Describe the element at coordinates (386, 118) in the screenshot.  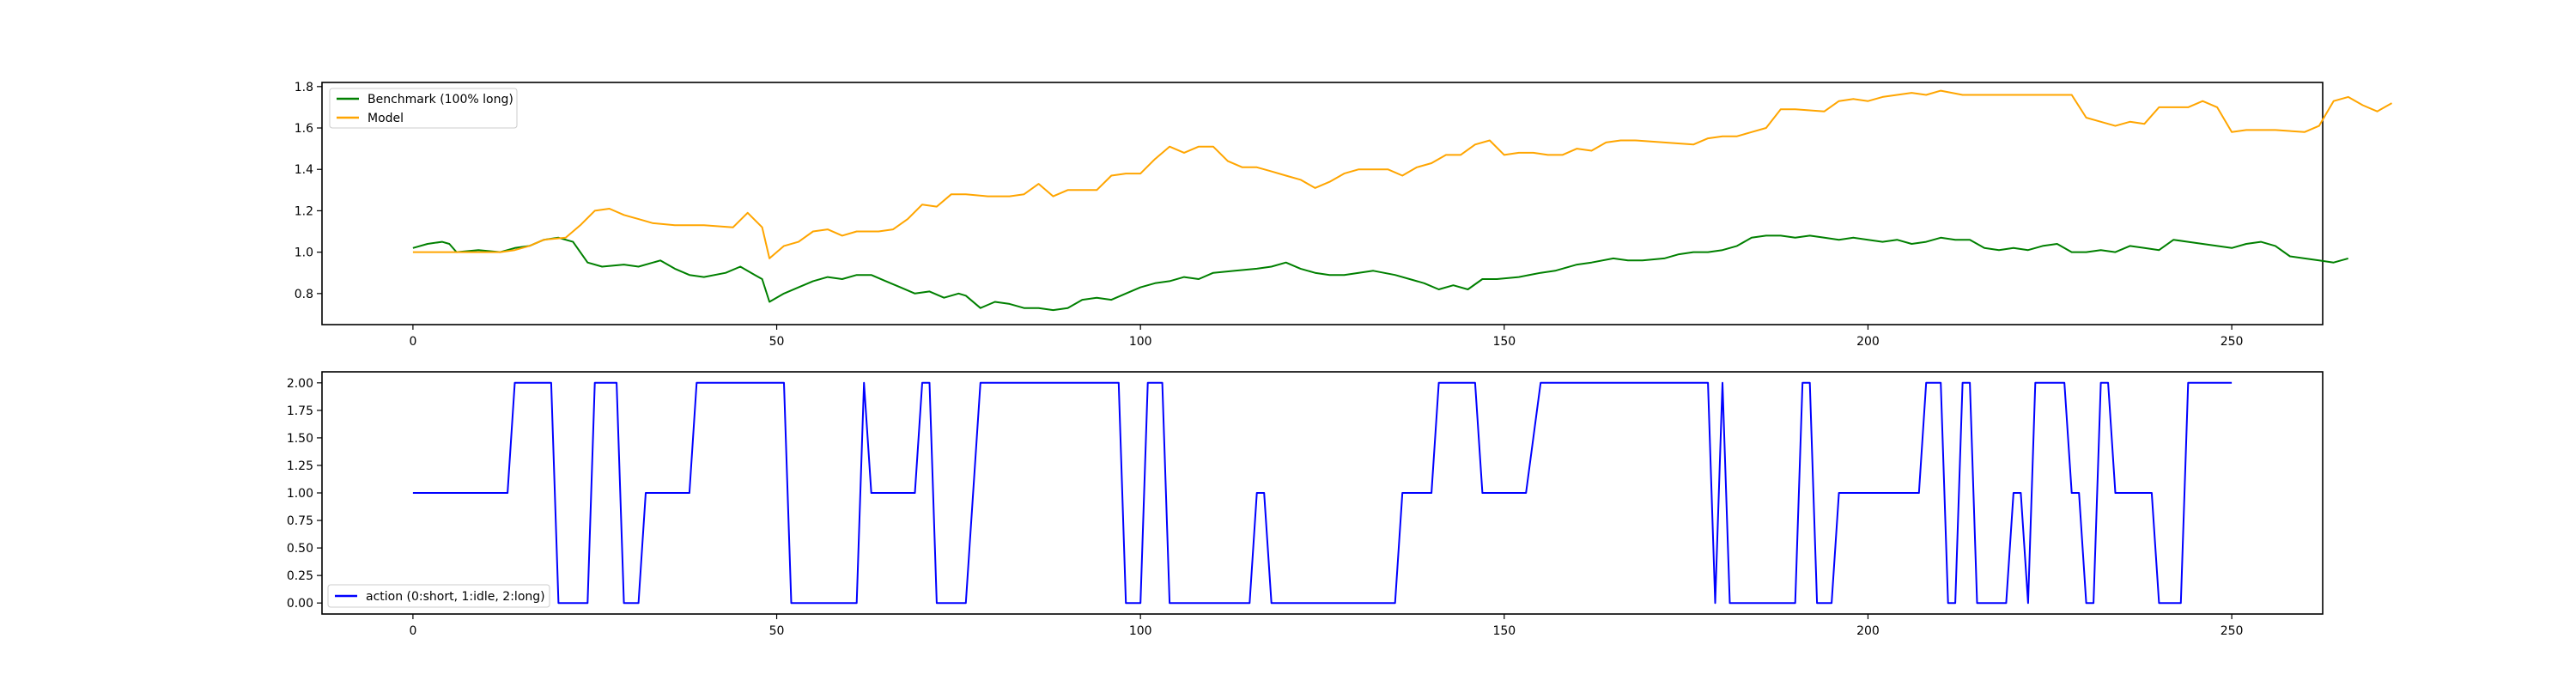
I see `top-legend-label-model: Model` at that location.